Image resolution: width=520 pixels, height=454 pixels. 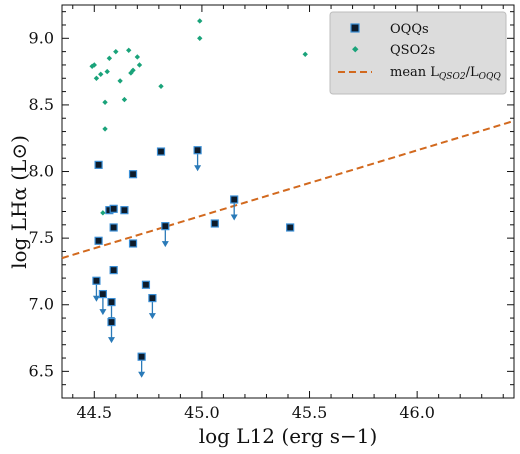 I want to click on legend: OQQs QSO2s mean LQSO2/LOQQ, so click(x=418, y=53).